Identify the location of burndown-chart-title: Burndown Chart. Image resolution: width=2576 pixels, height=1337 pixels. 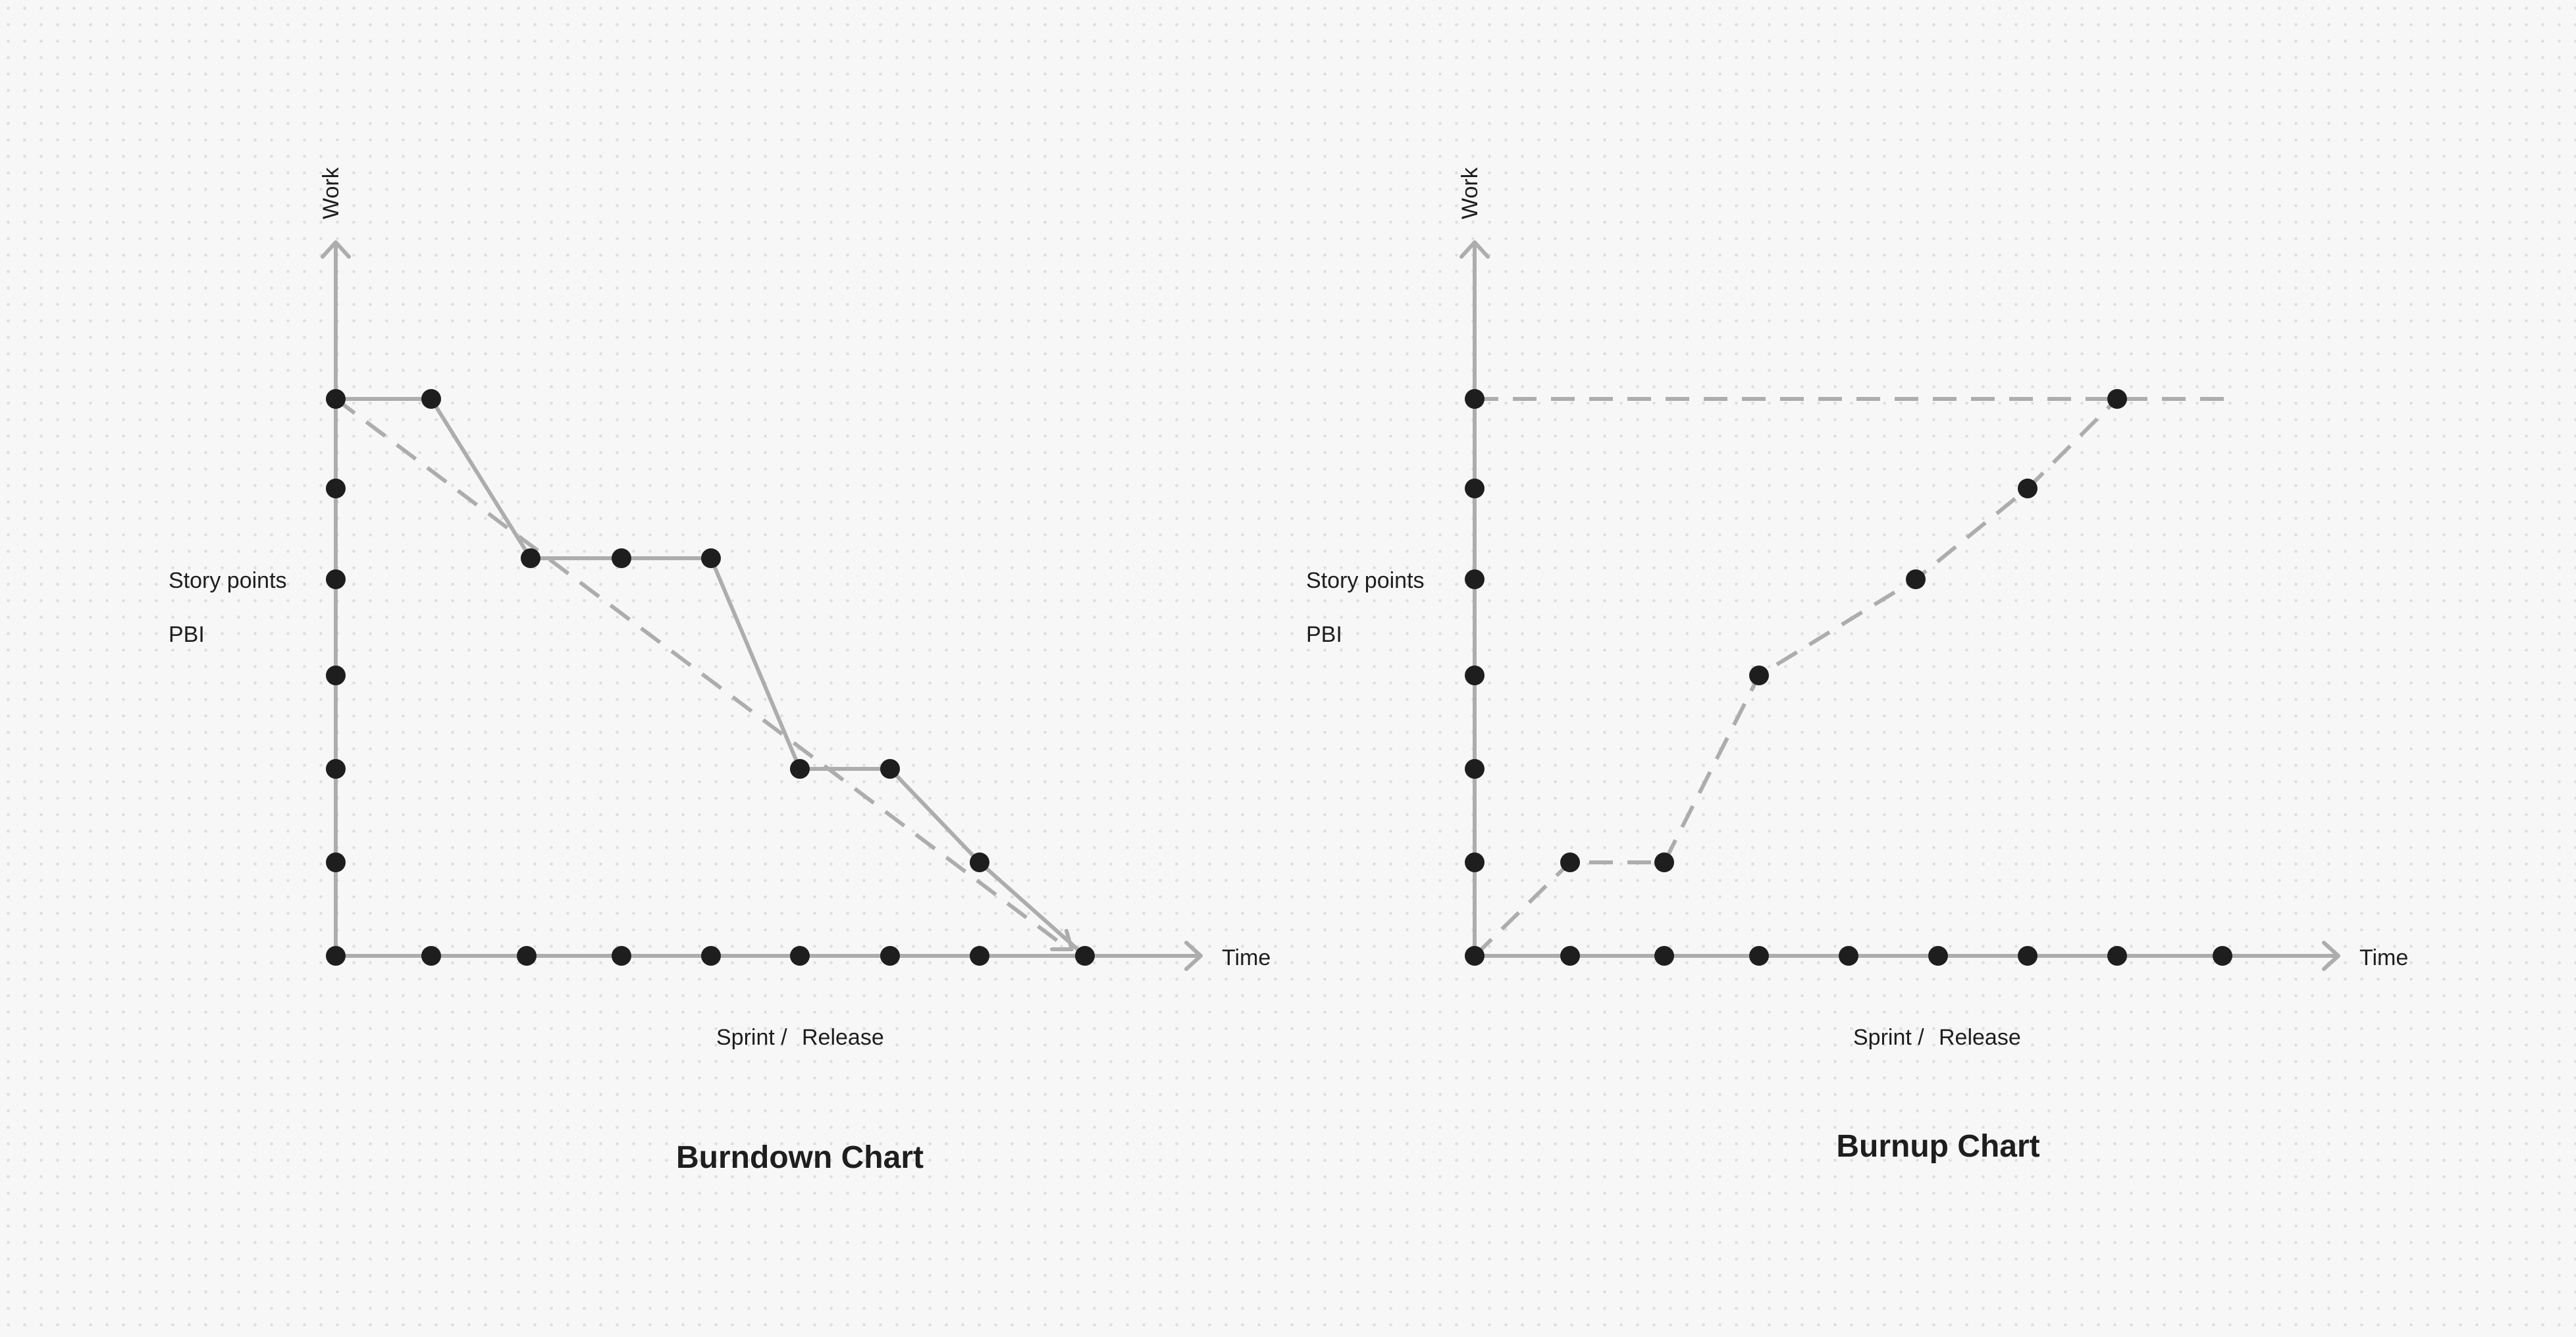
(800, 1157).